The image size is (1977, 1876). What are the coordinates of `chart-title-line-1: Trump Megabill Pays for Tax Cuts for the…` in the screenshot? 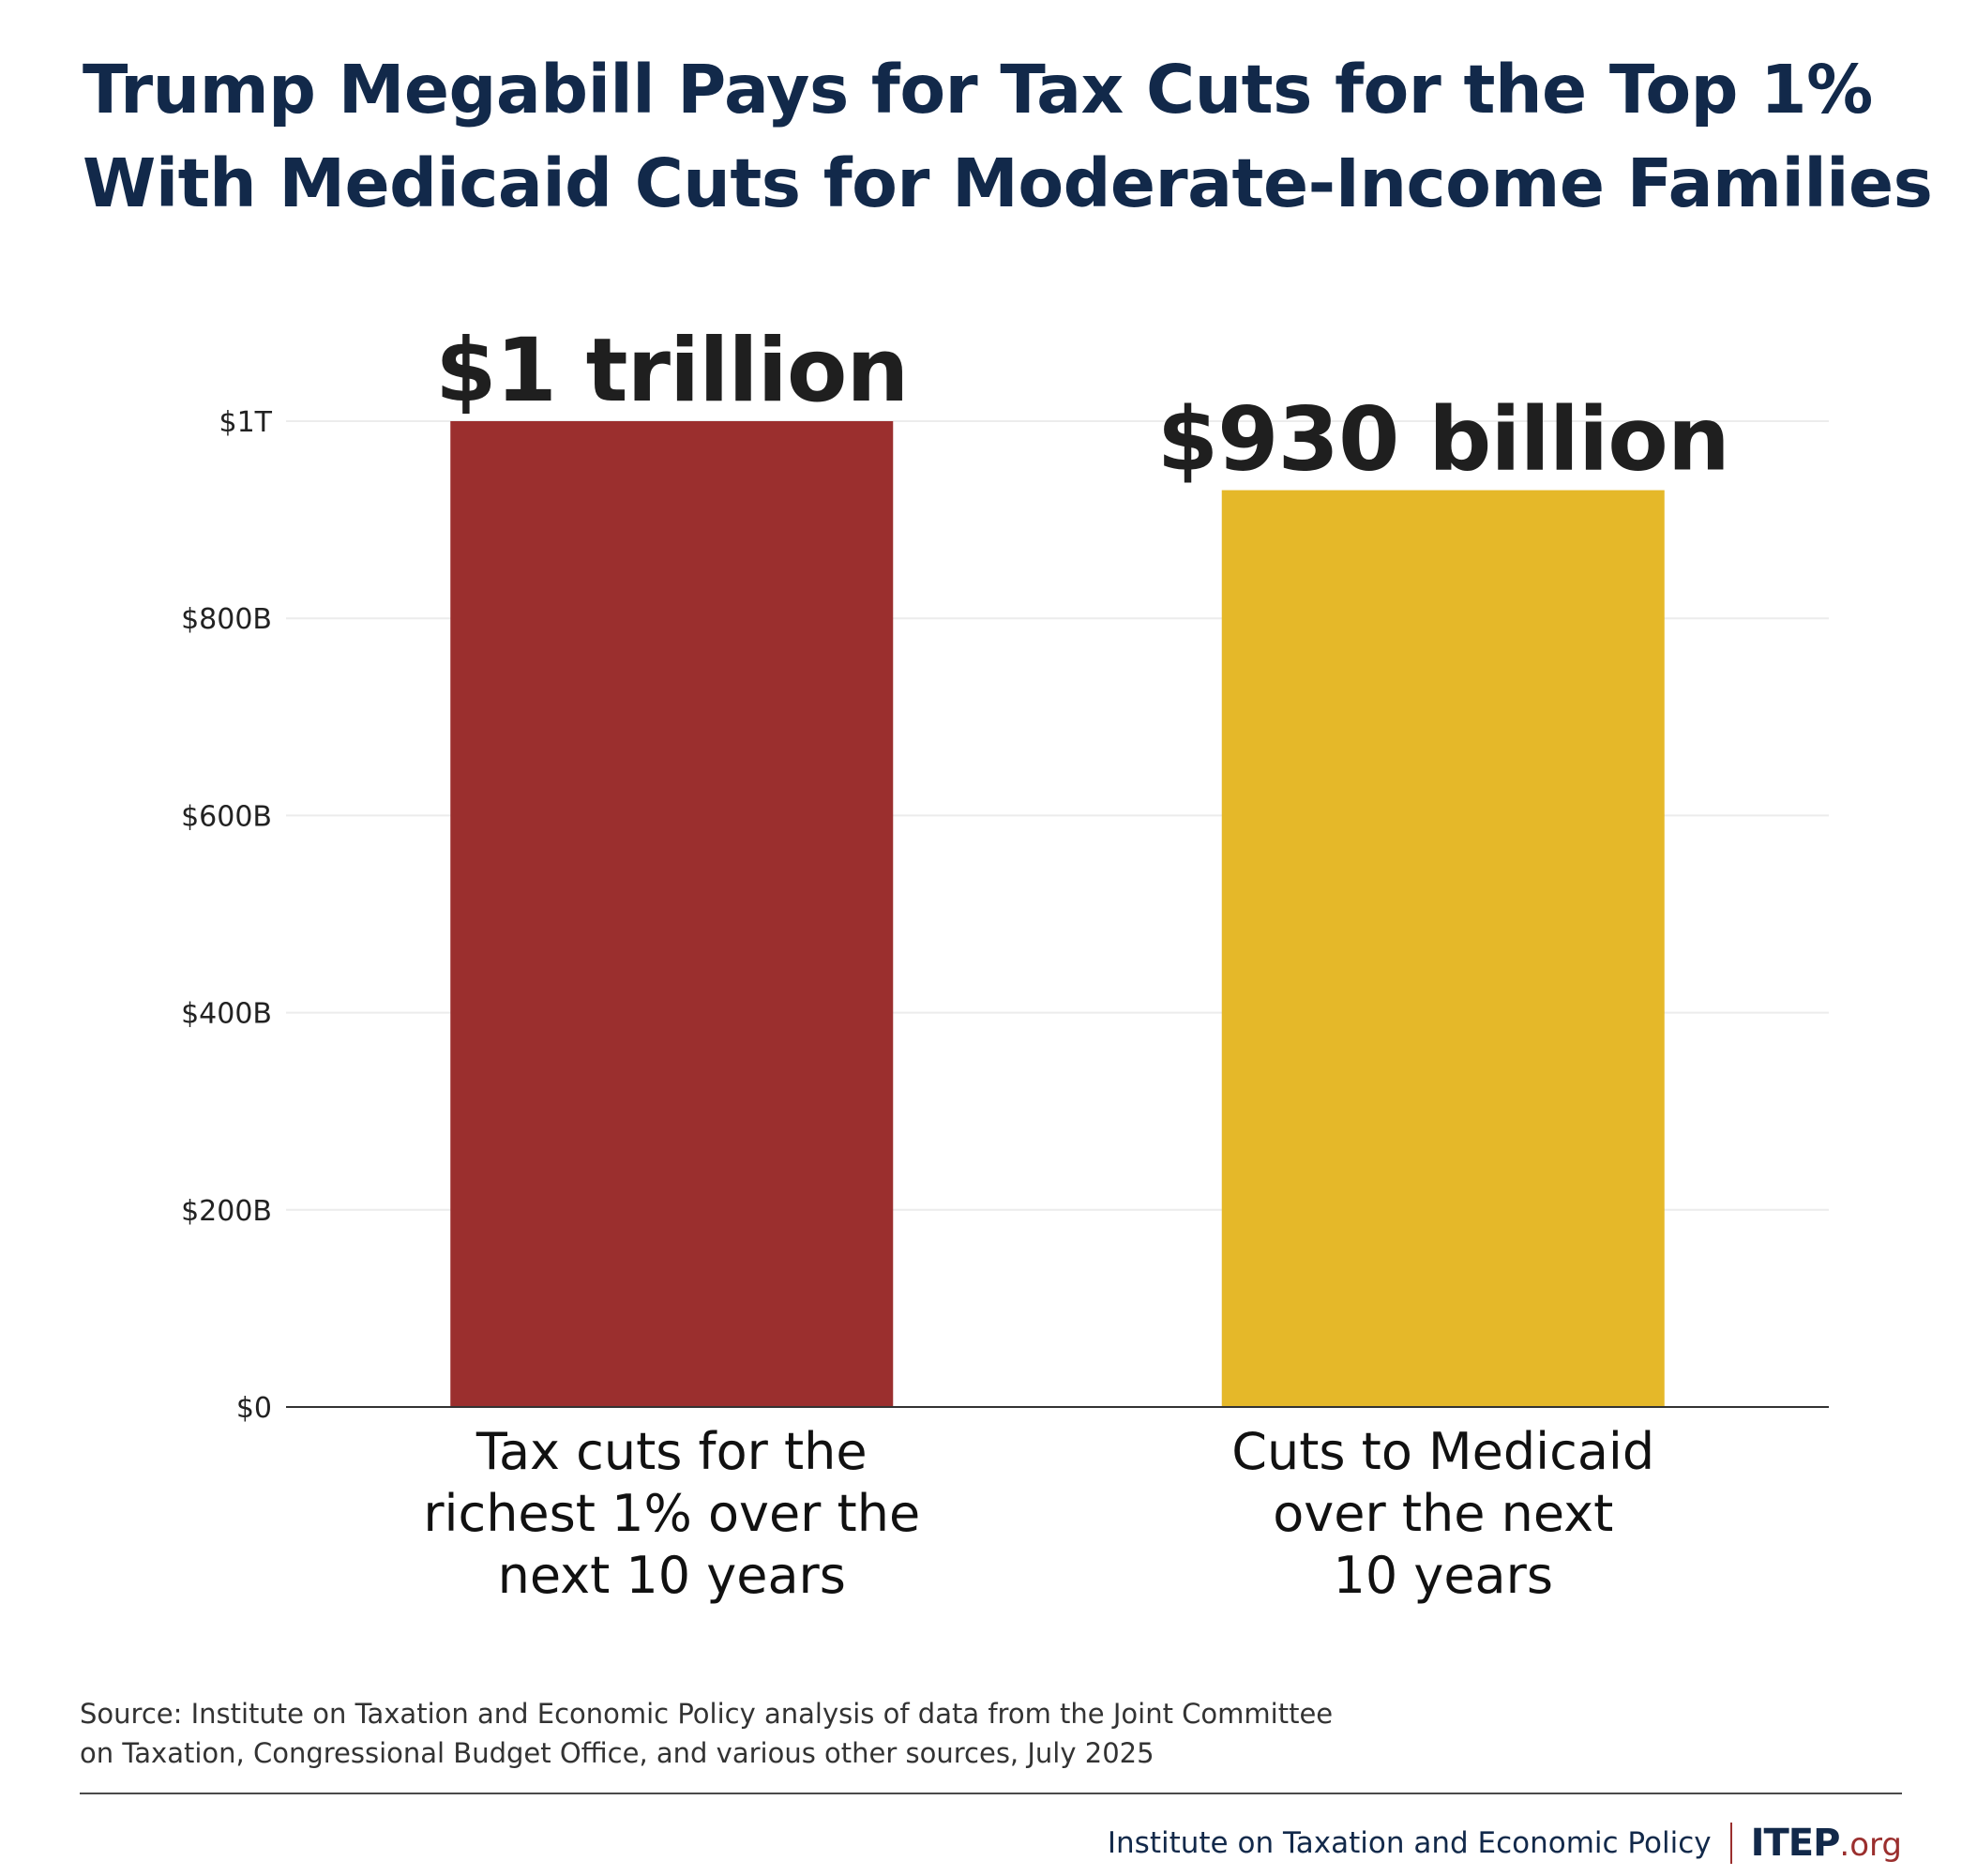 It's located at (978, 90).